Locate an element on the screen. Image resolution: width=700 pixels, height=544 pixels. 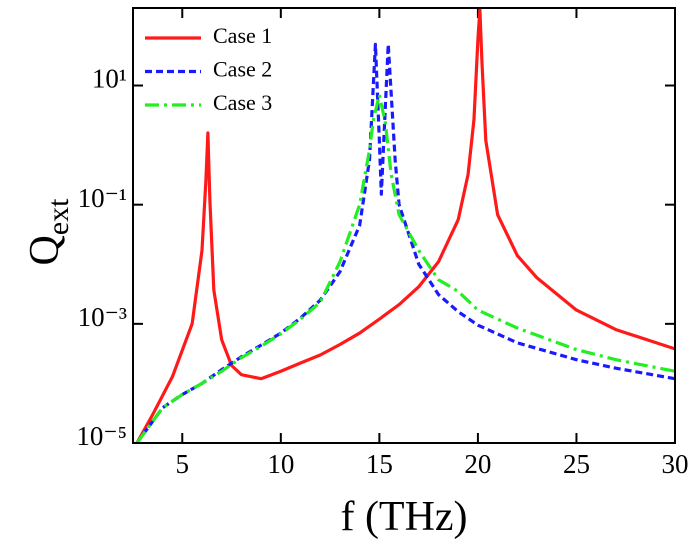
legend-label: Case 3 is located at coordinates (242, 102).